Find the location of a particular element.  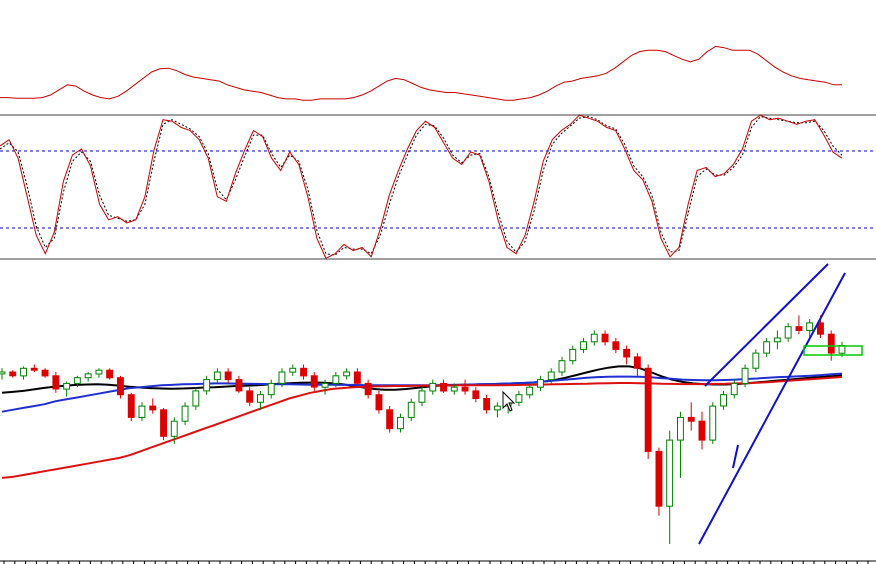

top-indicator-line is located at coordinates (421, 73).